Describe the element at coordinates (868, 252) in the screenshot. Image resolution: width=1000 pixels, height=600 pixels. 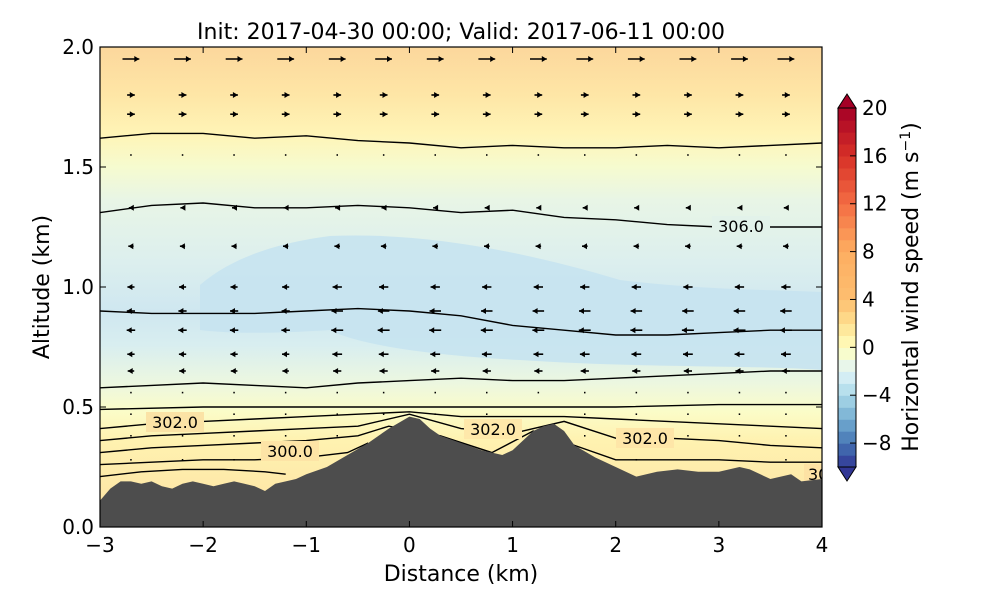
I see `colorbar-tick-label: 8` at that location.